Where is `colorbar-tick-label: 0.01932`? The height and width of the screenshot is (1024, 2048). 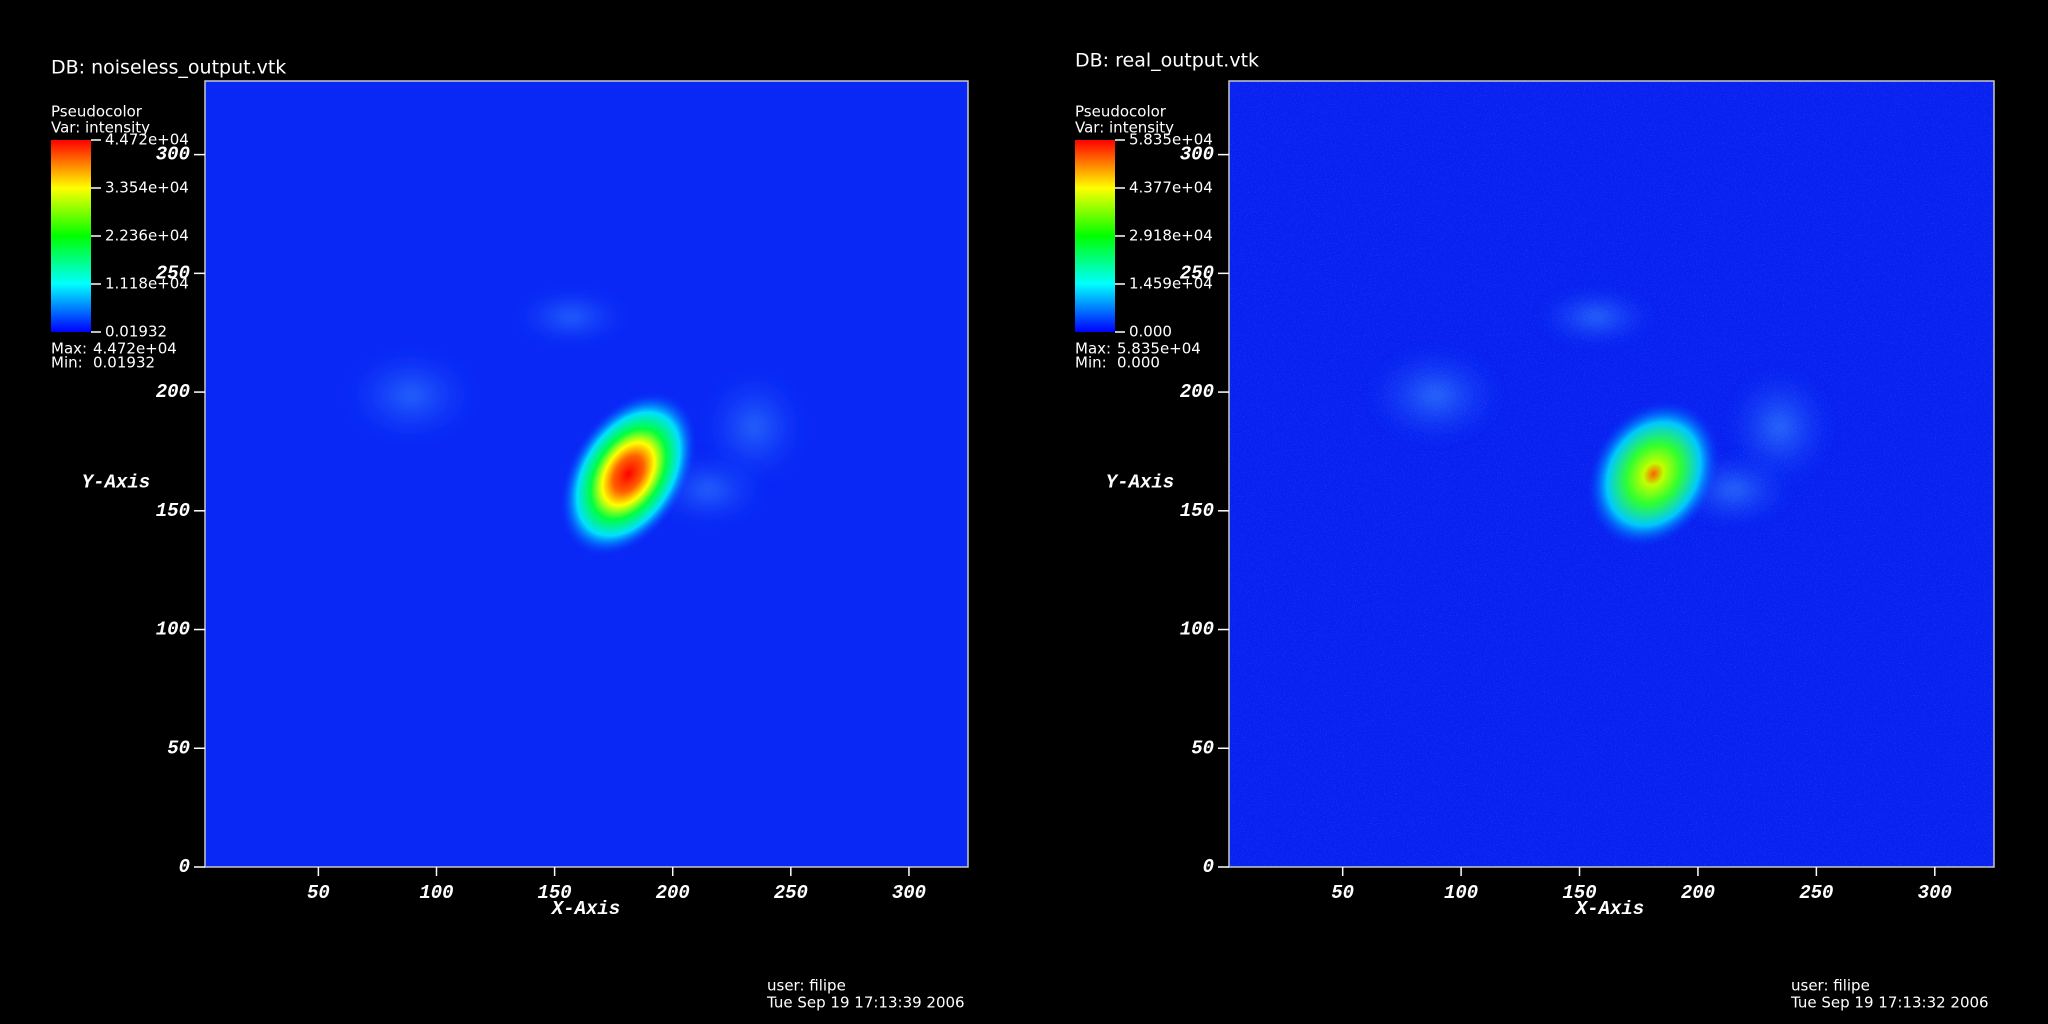
colorbar-tick-label: 0.01932 is located at coordinates (136, 332).